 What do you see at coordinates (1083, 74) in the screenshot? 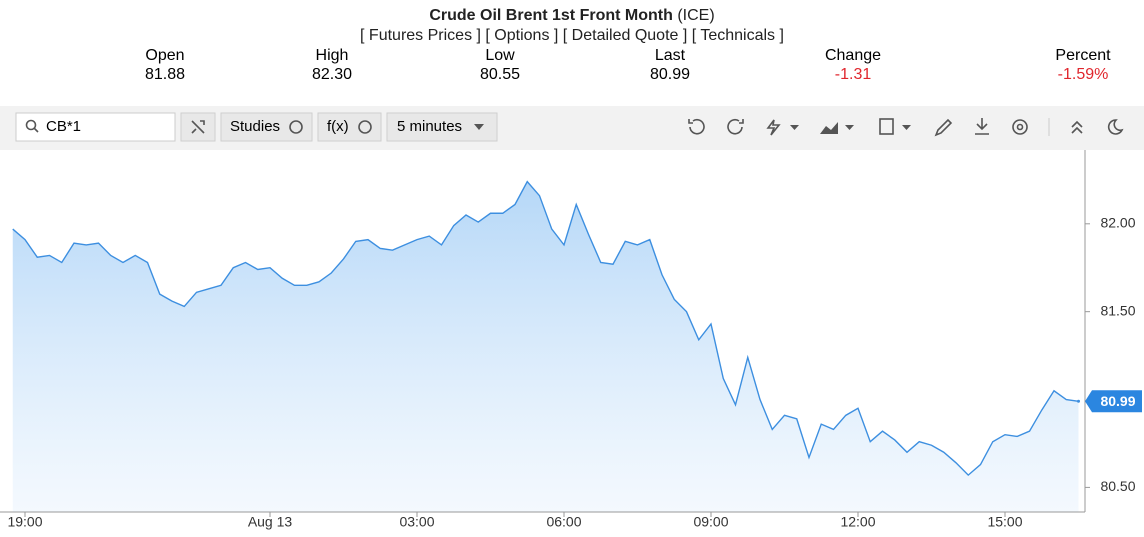
I see `quote-value: -1.59%` at bounding box center [1083, 74].